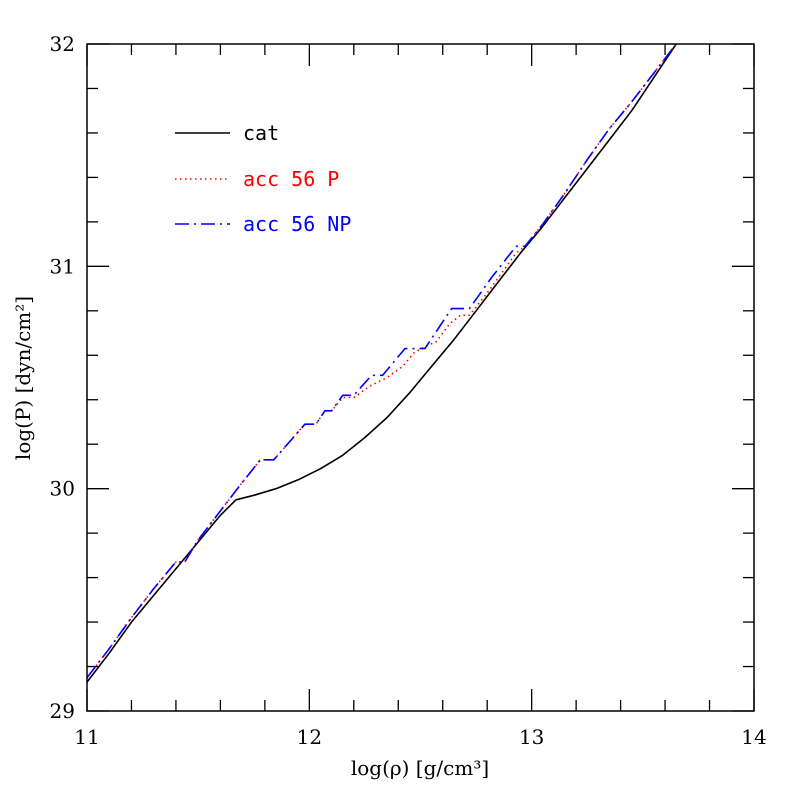 Image resolution: width=797 pixels, height=797 pixels. I want to click on legend: cat acc 56 P acc 56 NP, so click(263, 178).